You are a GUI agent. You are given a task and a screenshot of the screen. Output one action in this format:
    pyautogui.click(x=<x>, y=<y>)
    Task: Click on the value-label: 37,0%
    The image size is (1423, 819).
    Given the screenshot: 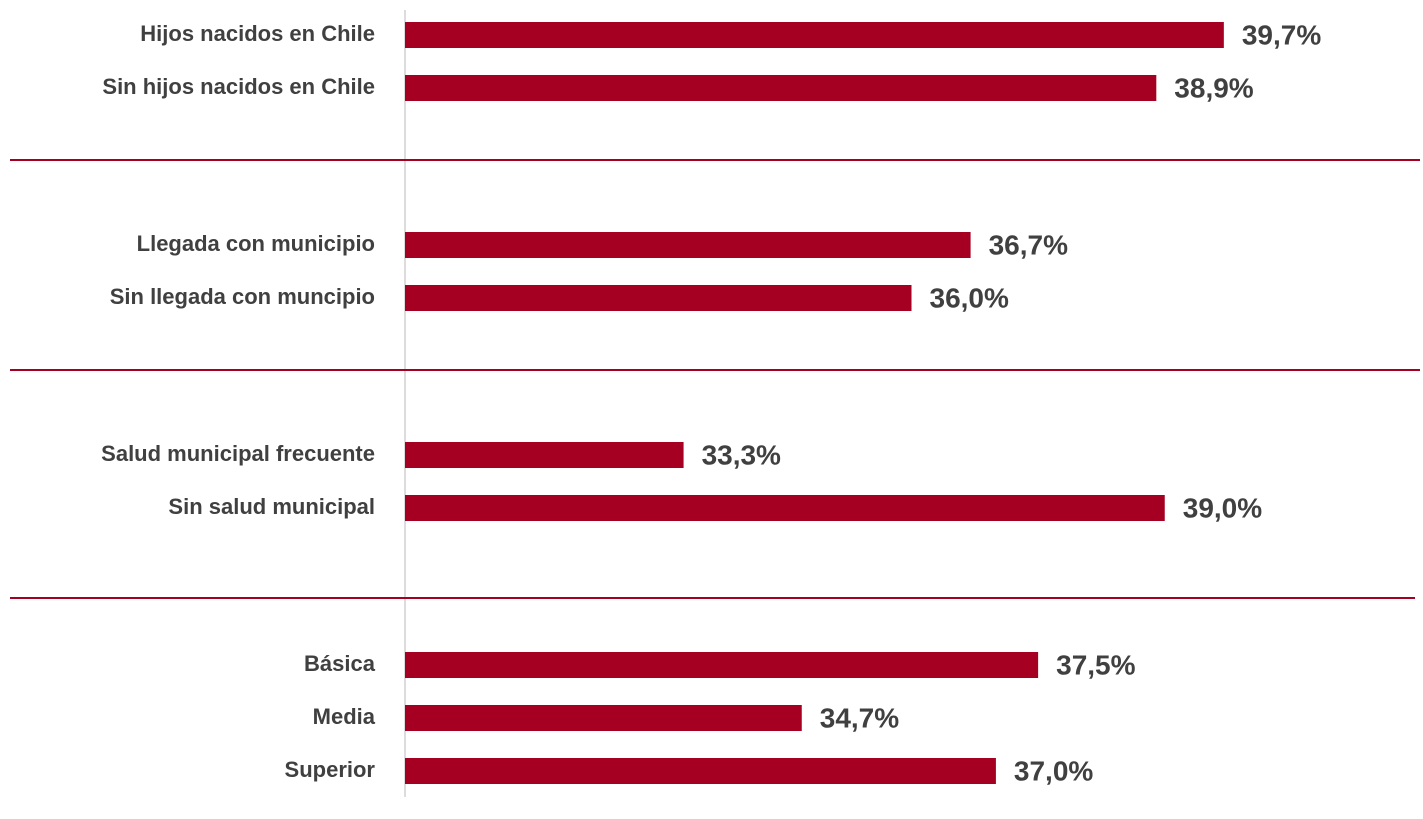 What is the action you would take?
    pyautogui.click(x=1053, y=770)
    